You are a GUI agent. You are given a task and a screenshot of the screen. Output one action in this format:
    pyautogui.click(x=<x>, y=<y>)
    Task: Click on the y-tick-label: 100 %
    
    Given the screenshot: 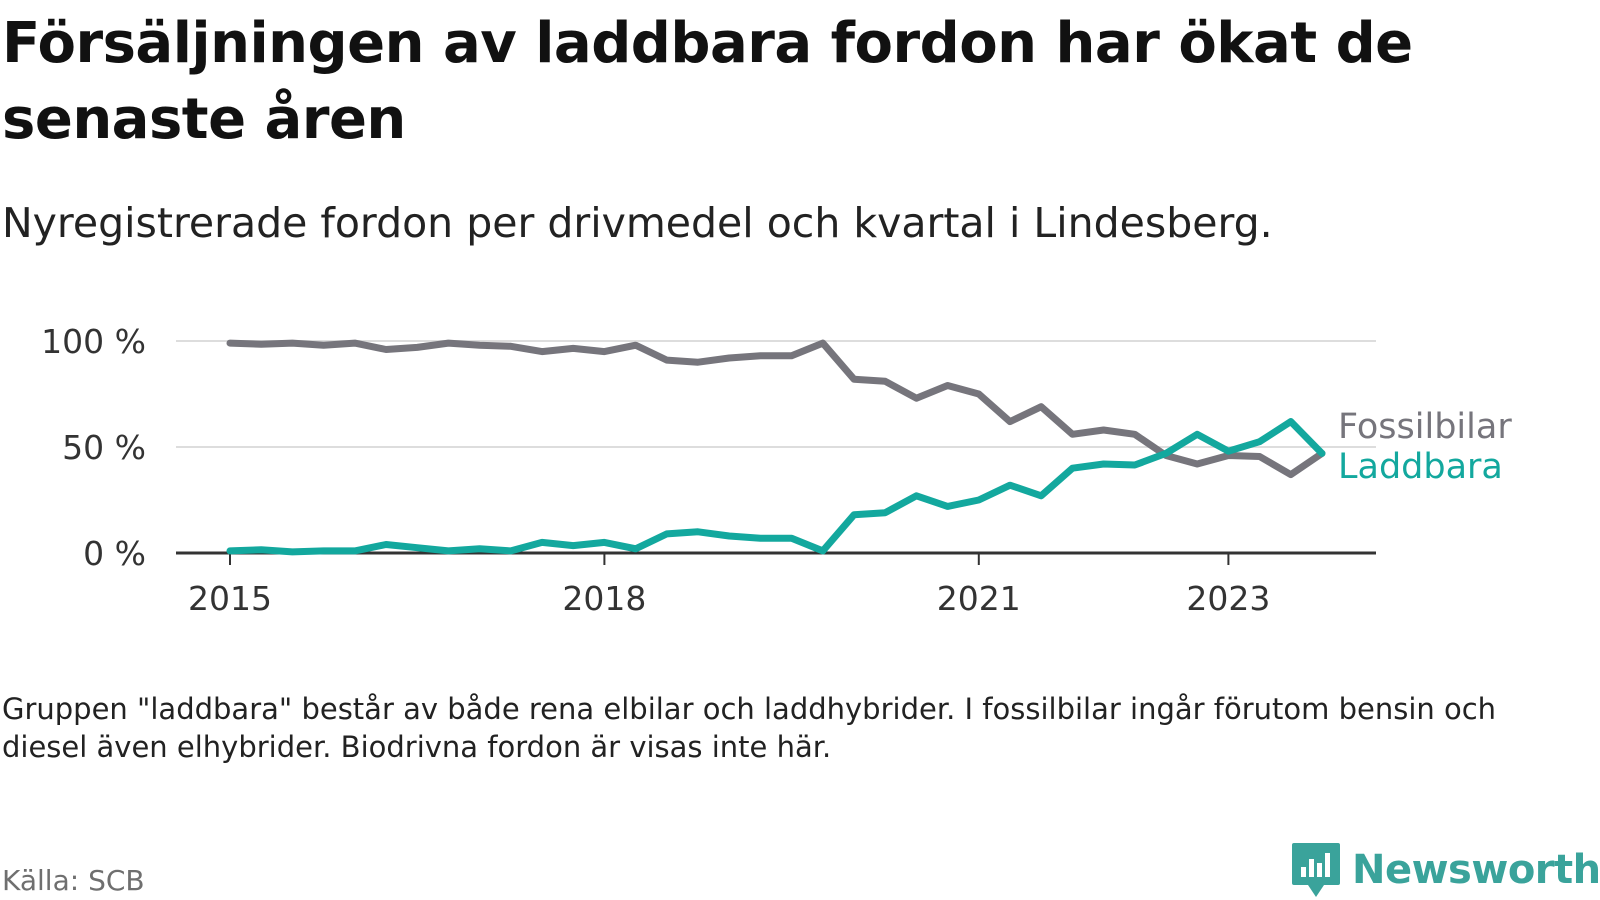 What is the action you would take?
    pyautogui.click(x=93, y=341)
    